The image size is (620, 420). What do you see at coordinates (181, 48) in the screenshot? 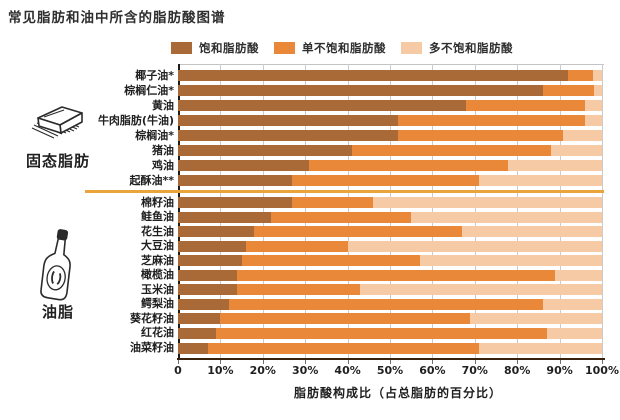
I see `saturated-color-swatch` at bounding box center [181, 48].